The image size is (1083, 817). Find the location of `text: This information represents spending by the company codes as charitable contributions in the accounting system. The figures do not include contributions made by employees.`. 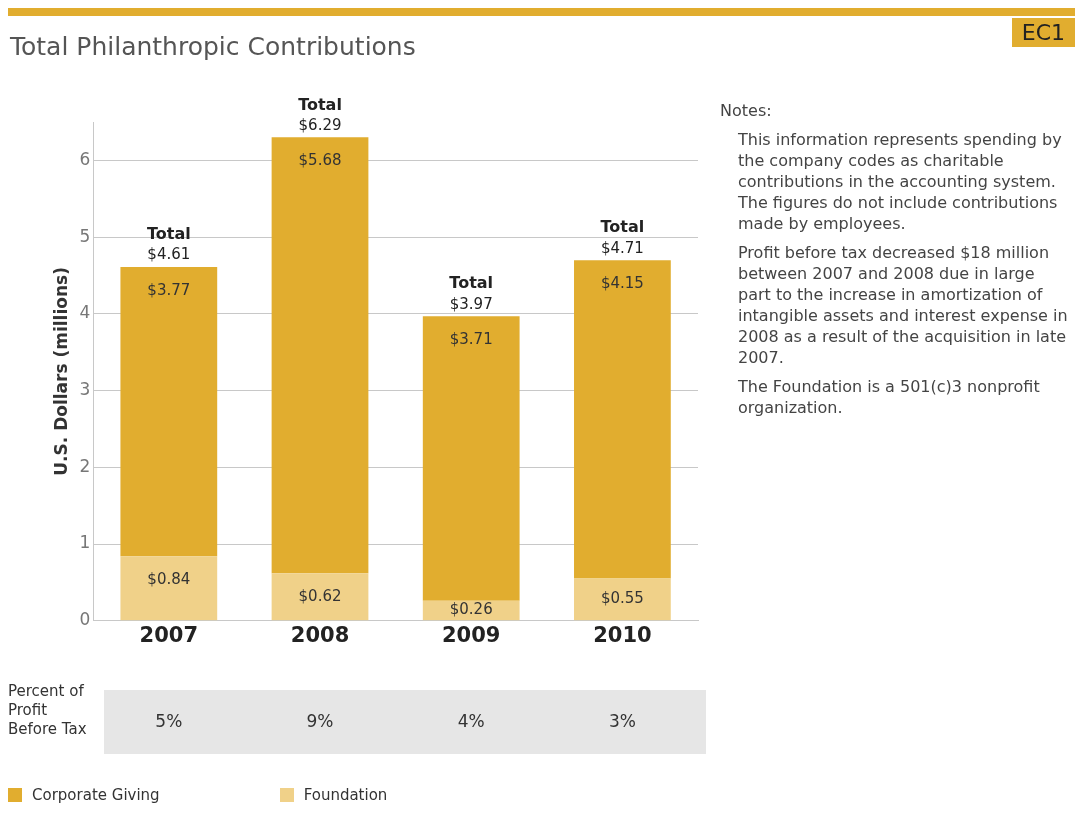

text: This information represents spending by the company codes as charitable contributions in the accounting system. The figures do not include contributions made by employees. is located at coordinates (900, 181).